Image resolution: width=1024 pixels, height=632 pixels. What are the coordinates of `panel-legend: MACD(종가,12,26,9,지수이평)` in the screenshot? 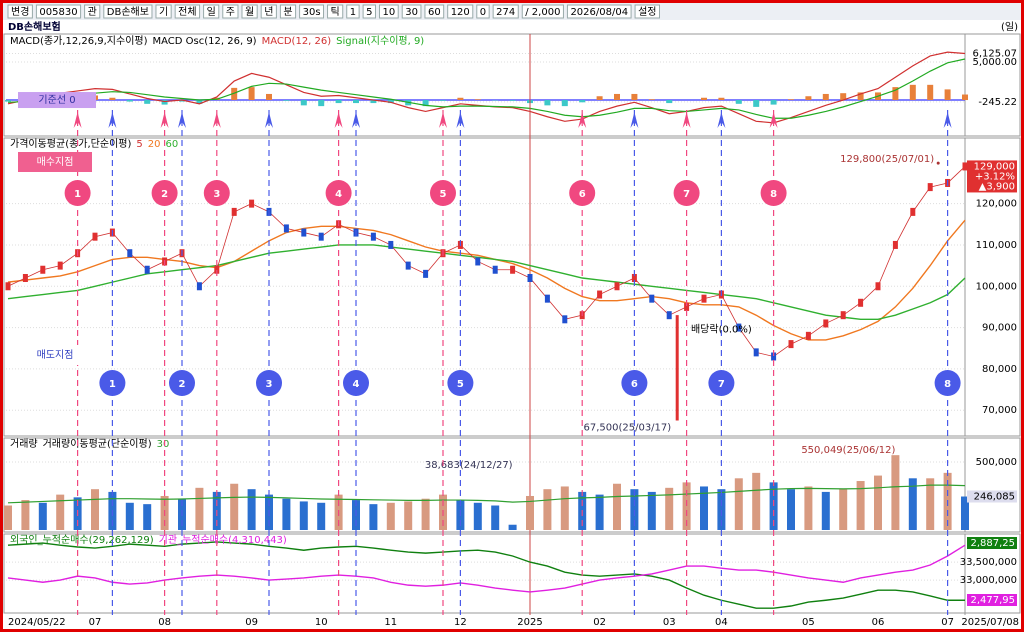 It's located at (79, 41).